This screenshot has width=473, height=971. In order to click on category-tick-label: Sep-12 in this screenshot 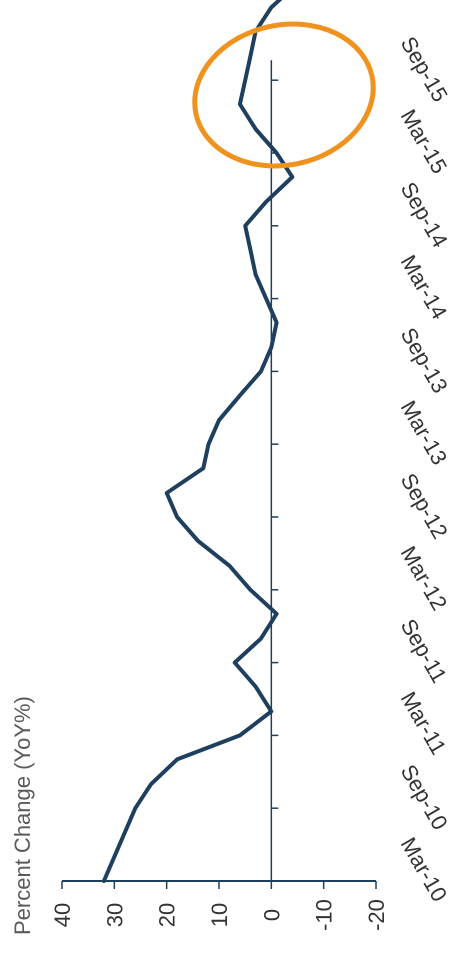, I will do `click(424, 506)`.